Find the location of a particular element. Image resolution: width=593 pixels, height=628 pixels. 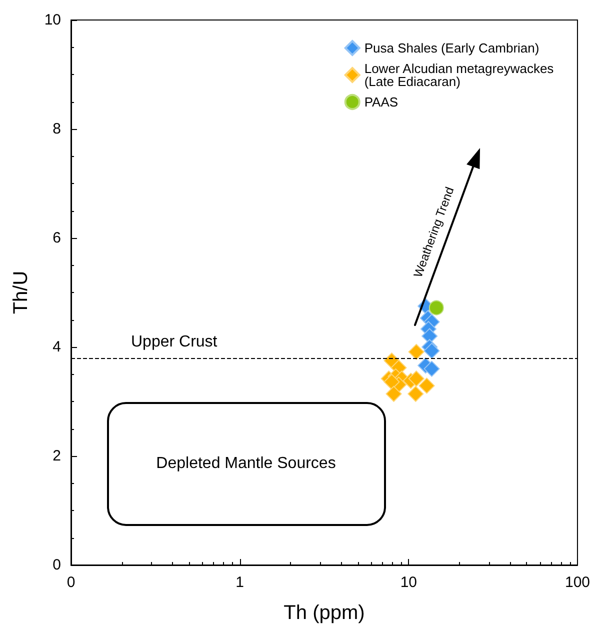

x-tick-label: 0 is located at coordinates (71, 582).